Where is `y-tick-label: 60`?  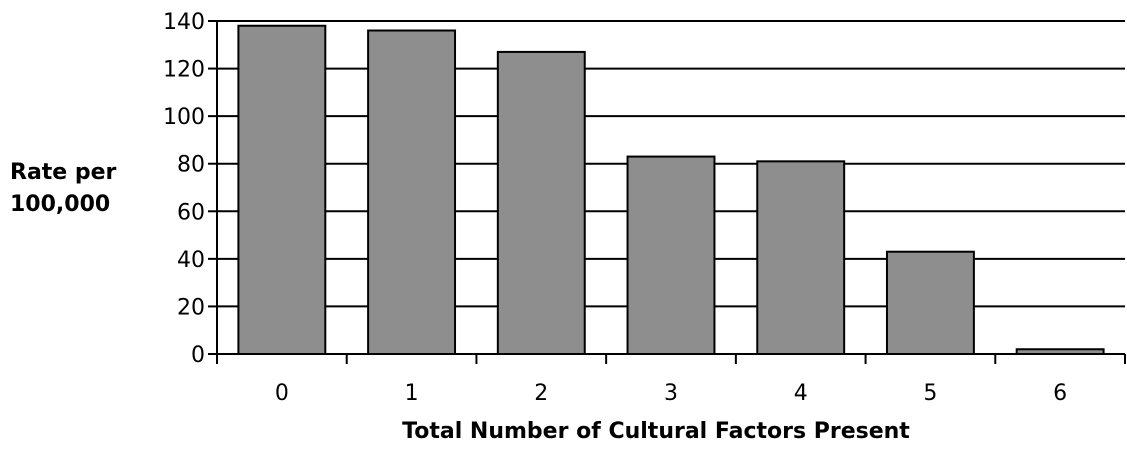
y-tick-label: 60 is located at coordinates (191, 212).